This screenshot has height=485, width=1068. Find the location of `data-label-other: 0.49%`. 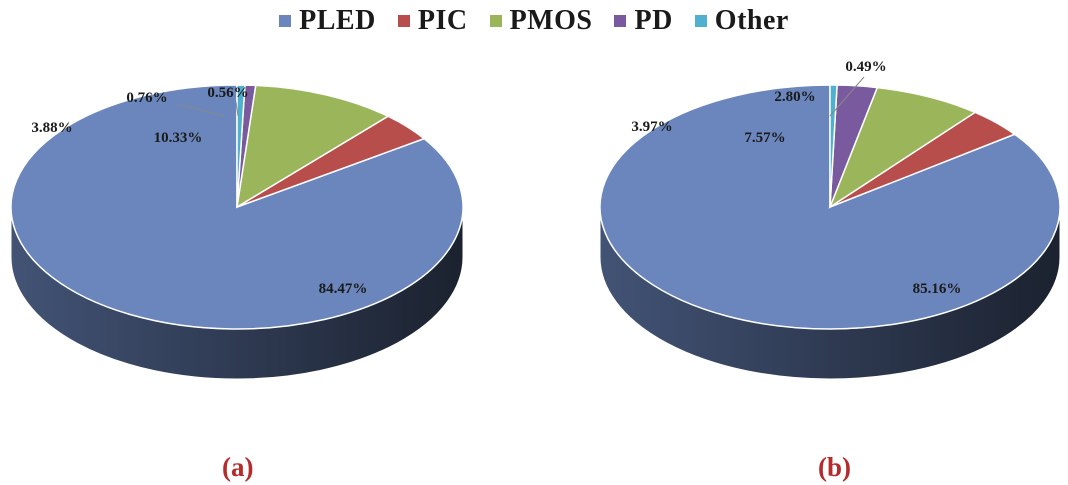

data-label-other: 0.49% is located at coordinates (865, 67).